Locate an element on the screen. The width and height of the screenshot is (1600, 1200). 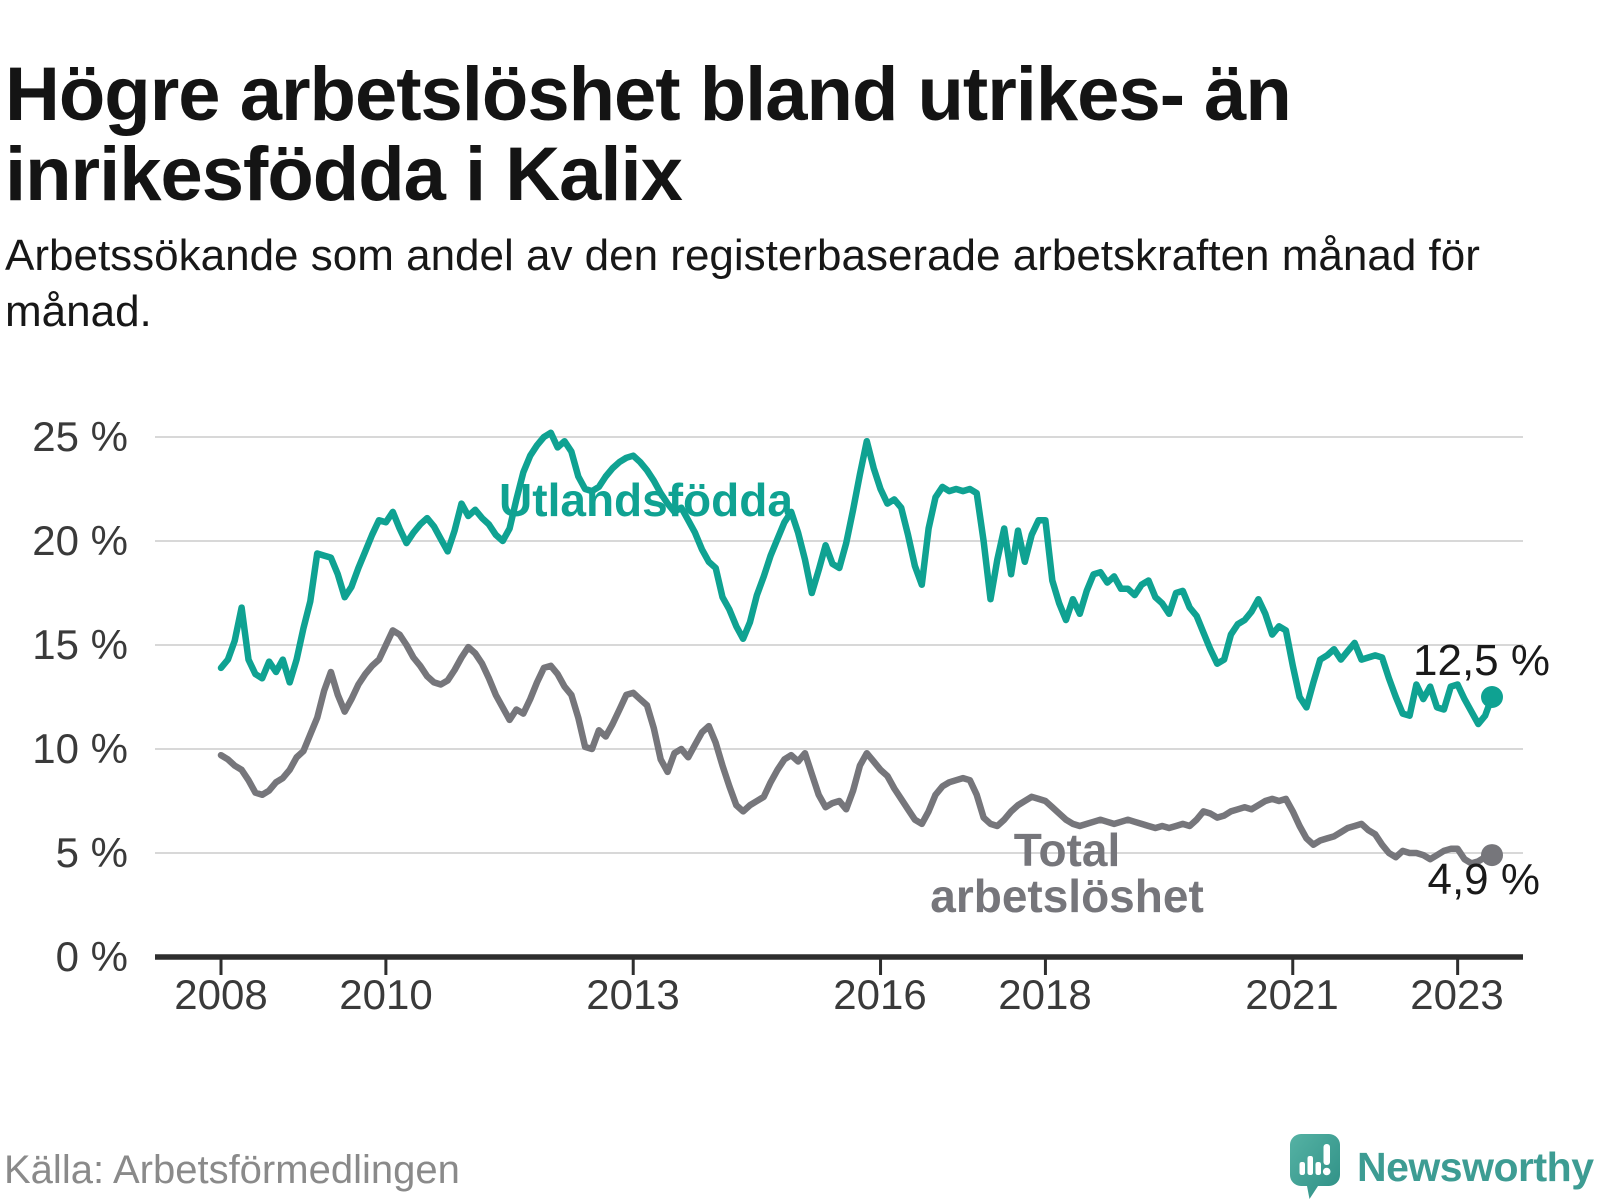
y-tick-label: 25 % is located at coordinates (80, 436).